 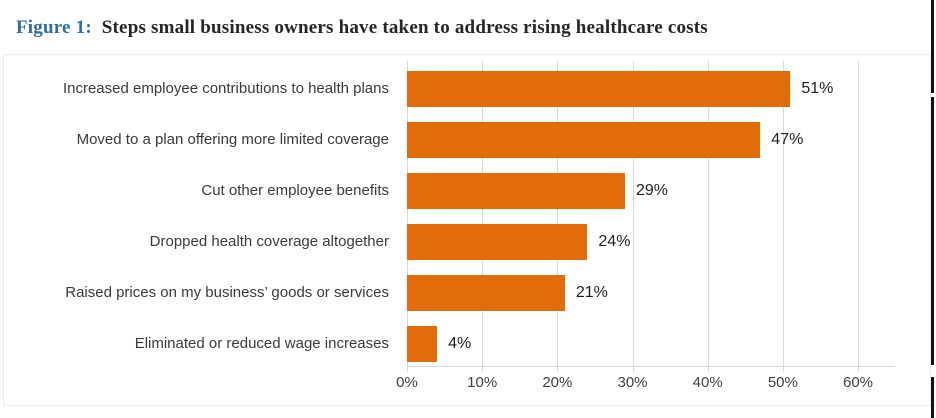 What do you see at coordinates (557, 382) in the screenshot?
I see `x-axis-tick-label: 20%` at bounding box center [557, 382].